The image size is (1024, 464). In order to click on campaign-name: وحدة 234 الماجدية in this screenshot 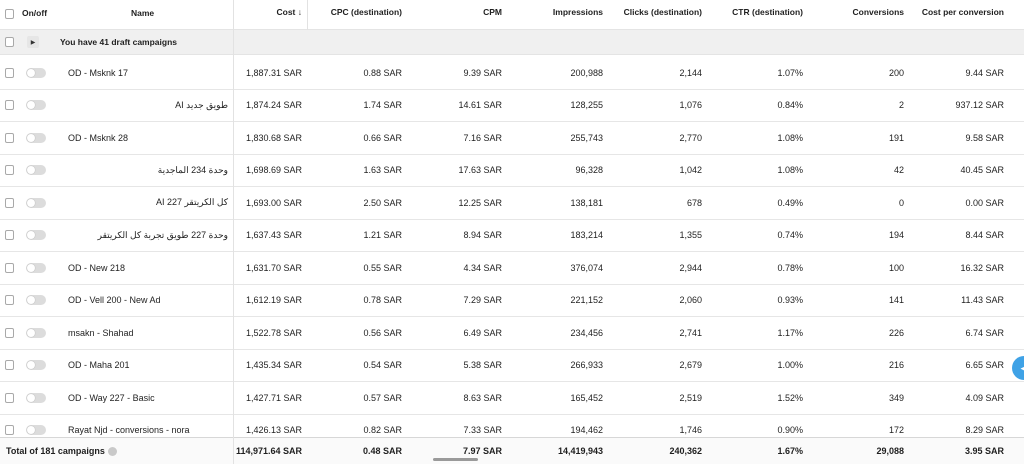, I will do `click(192, 169)`.